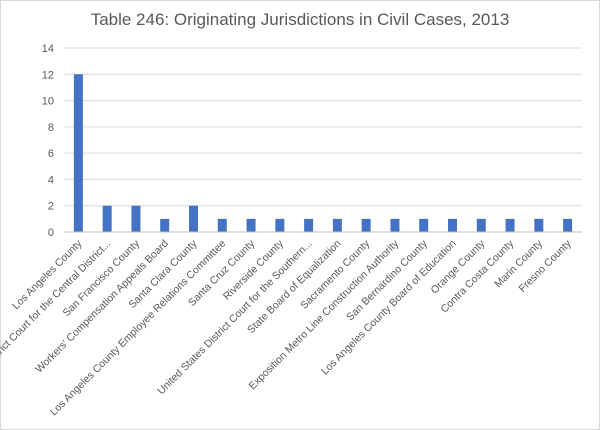 This screenshot has height=430, width=600. Describe the element at coordinates (48, 102) in the screenshot. I see `y-tick-label: 10` at that location.